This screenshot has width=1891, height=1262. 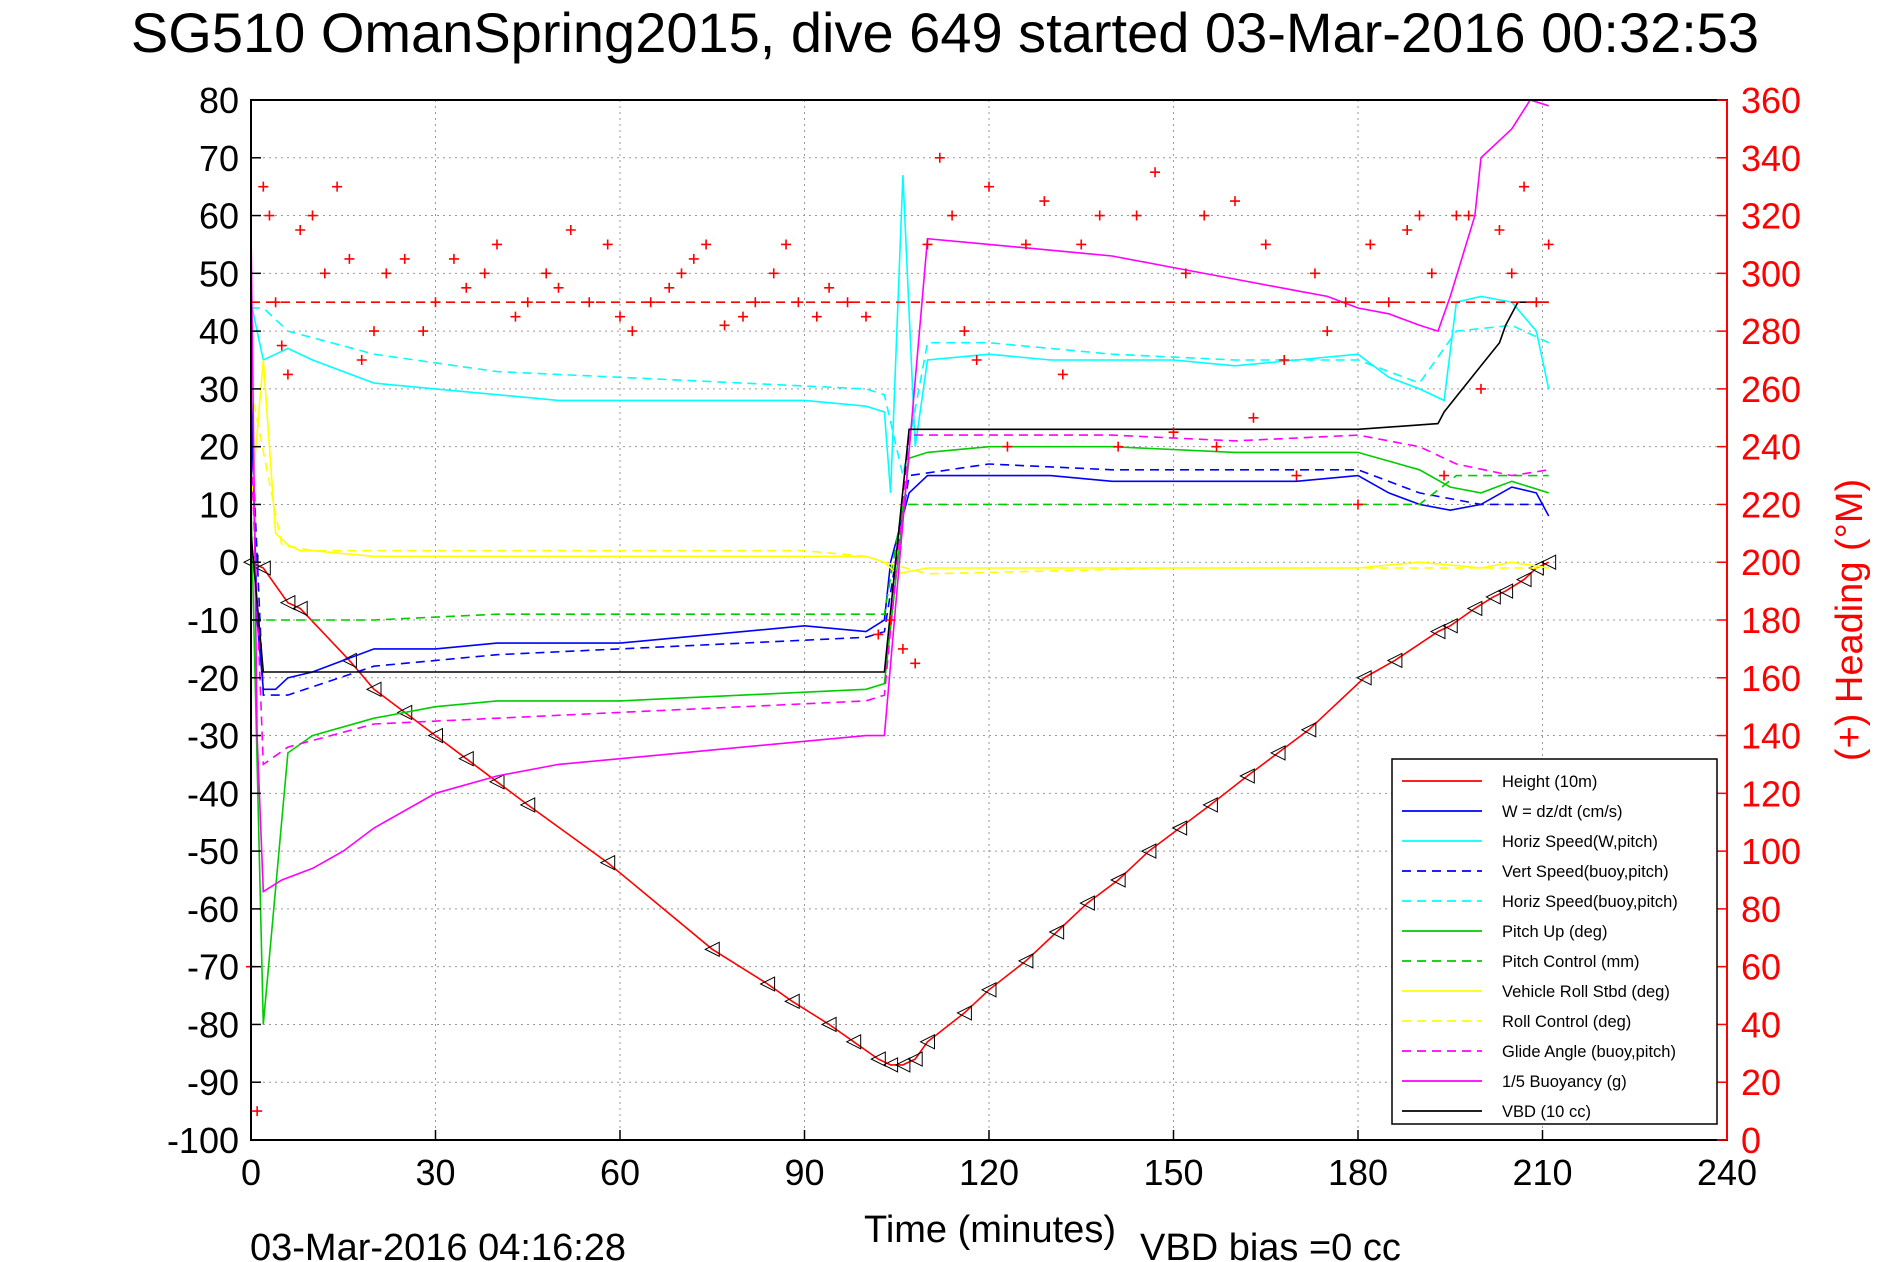 What do you see at coordinates (213, 793) in the screenshot?
I see `y-tick-label: -40` at bounding box center [213, 793].